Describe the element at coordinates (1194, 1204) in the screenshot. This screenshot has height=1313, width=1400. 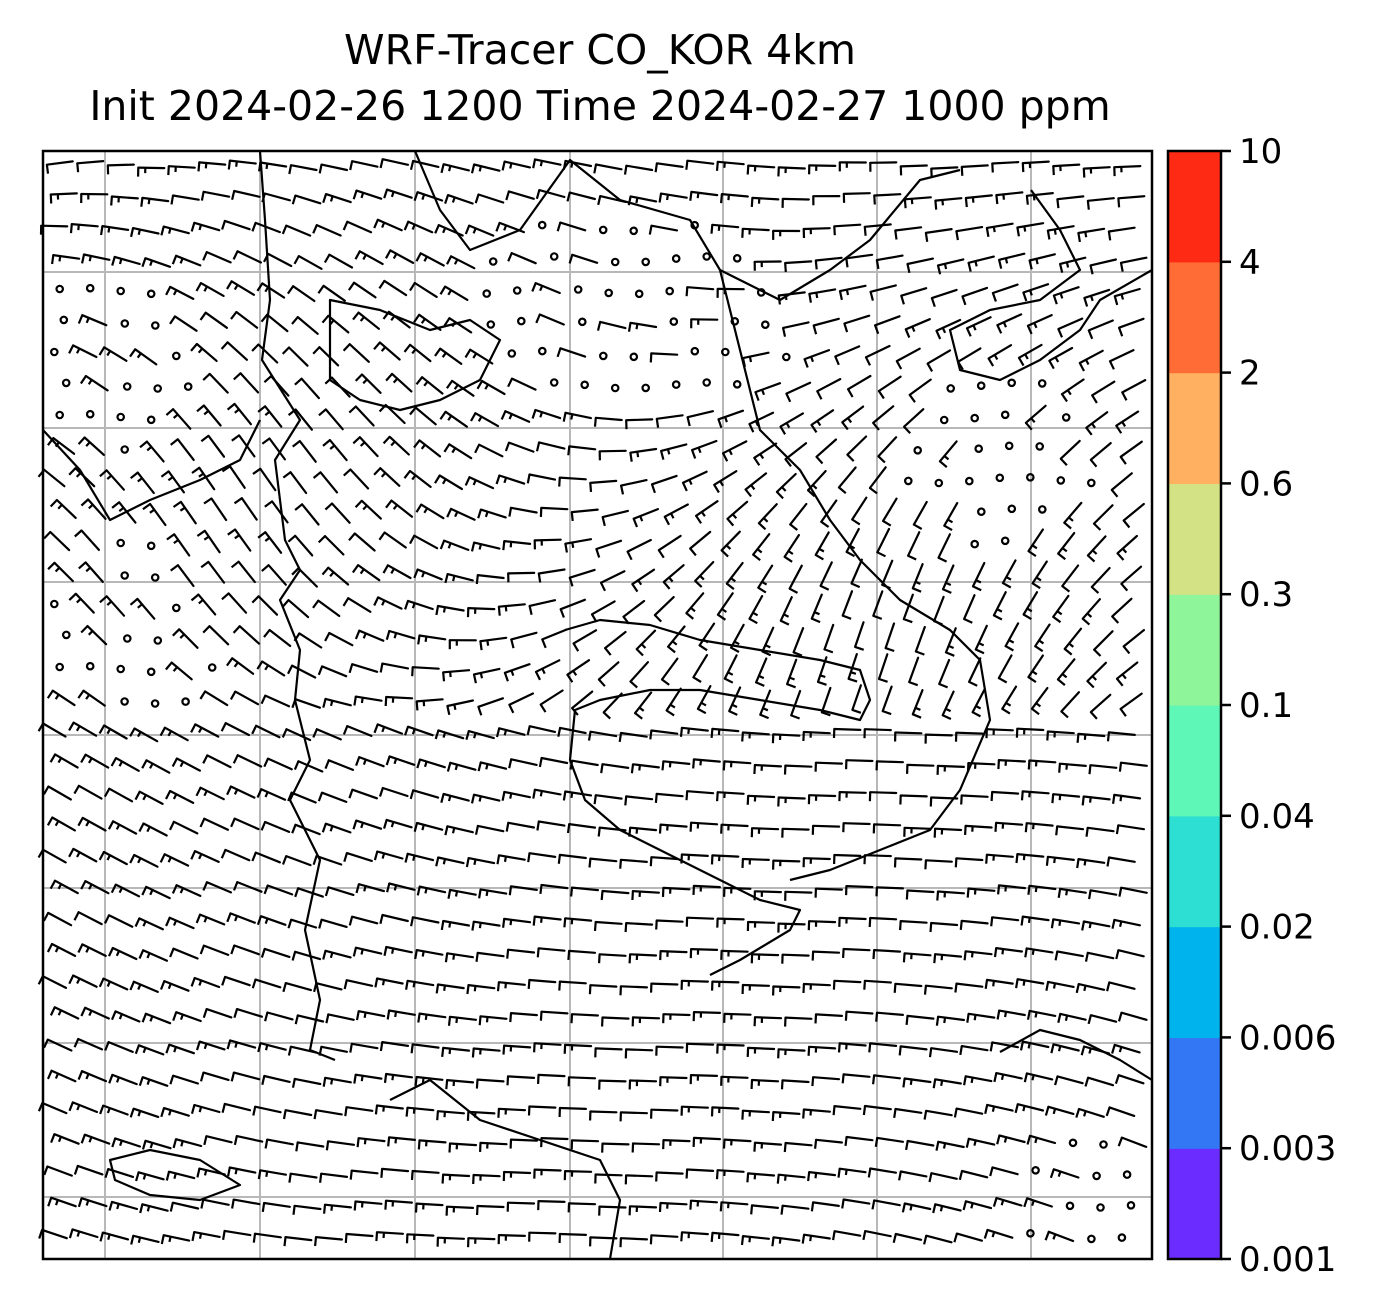
I see `colorbar-segment` at that location.